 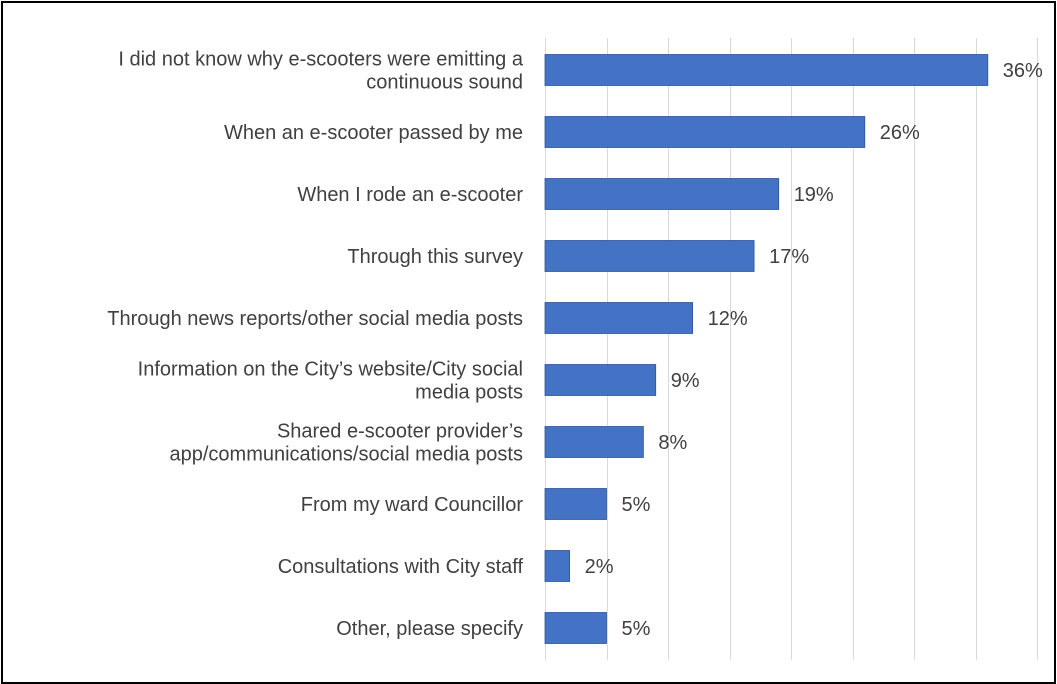 I want to click on category-label-line: When an e-scooter passed by me, so click(x=373, y=133).